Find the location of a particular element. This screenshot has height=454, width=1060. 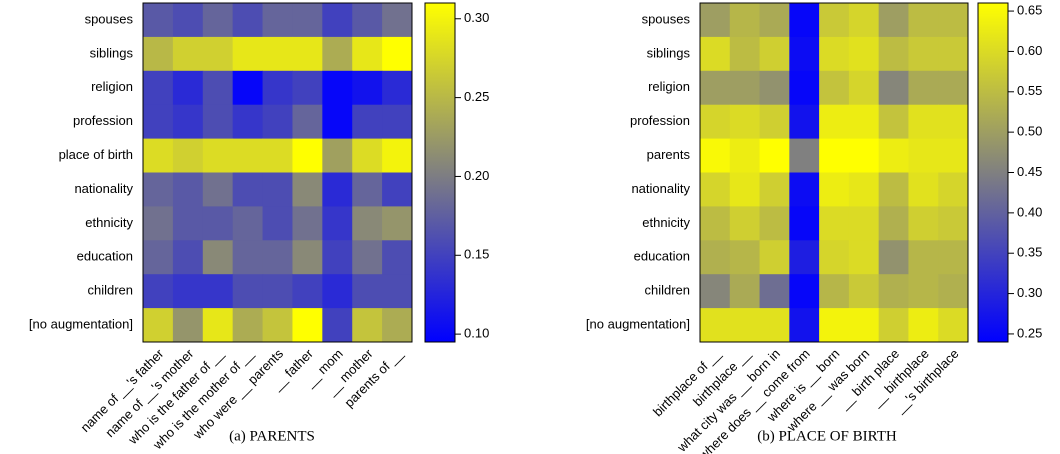

caption: (a) PARENTS is located at coordinates (272, 436).